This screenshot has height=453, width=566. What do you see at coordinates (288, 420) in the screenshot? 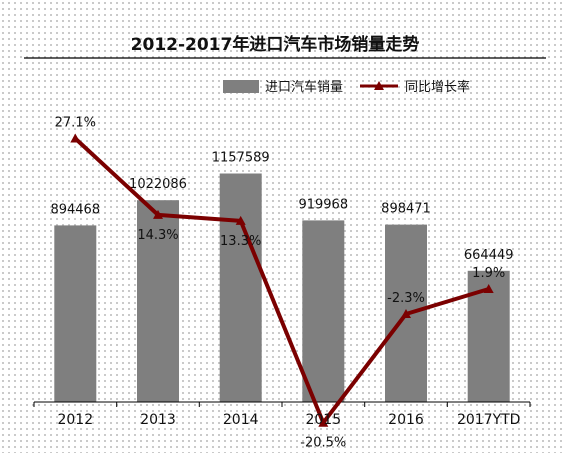
I see `x-axis-labels: 2012 2013 2014 2015 2016 2017YTD` at bounding box center [288, 420].